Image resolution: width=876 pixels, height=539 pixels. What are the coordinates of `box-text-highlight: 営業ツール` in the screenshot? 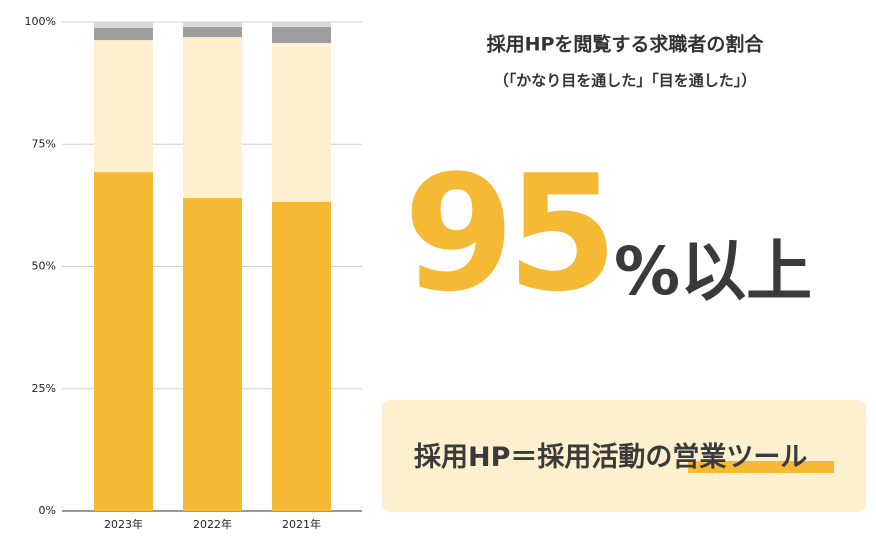 It's located at (739, 457).